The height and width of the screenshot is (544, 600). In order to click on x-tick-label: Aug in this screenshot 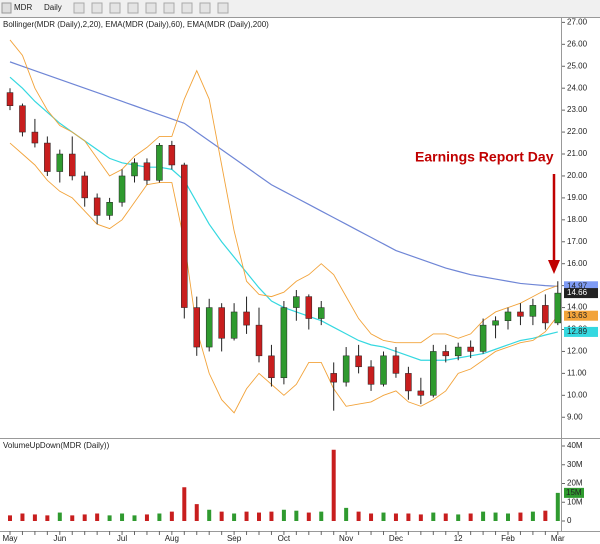, I will do `click(172, 538)`.